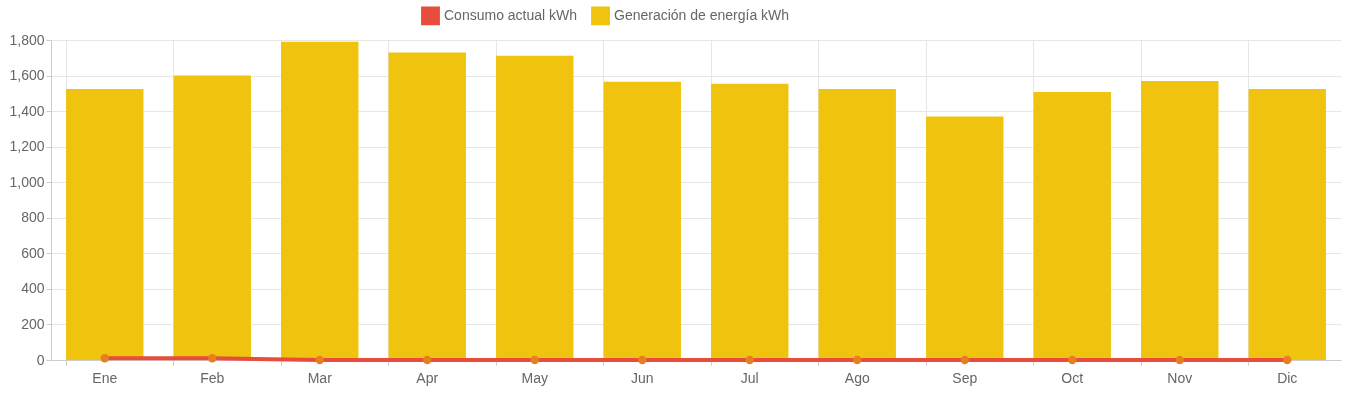 This screenshot has height=403, width=1366. Describe the element at coordinates (320, 377) in the screenshot. I see `x-tick-label: Mar` at that location.